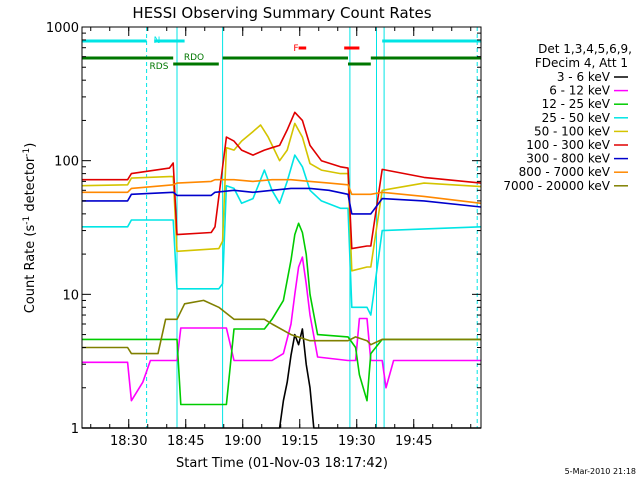  What do you see at coordinates (600, 471) in the screenshot?
I see `timestamp: 5-Mar-2010 21:18` at bounding box center [600, 471].